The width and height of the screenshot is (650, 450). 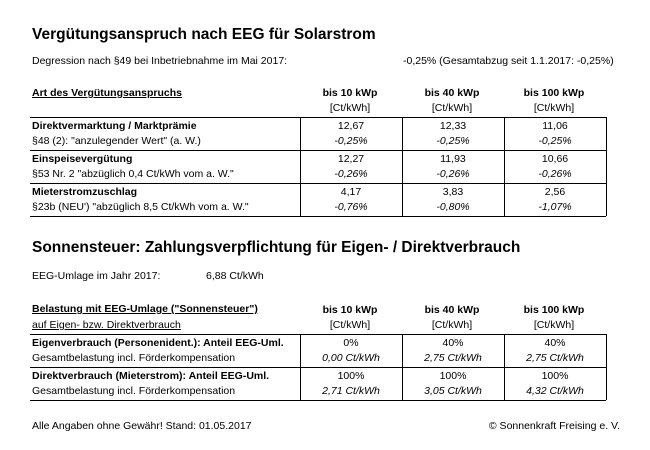 What do you see at coordinates (351, 207) in the screenshot?
I see `table1-pct: -0,76%` at bounding box center [351, 207].